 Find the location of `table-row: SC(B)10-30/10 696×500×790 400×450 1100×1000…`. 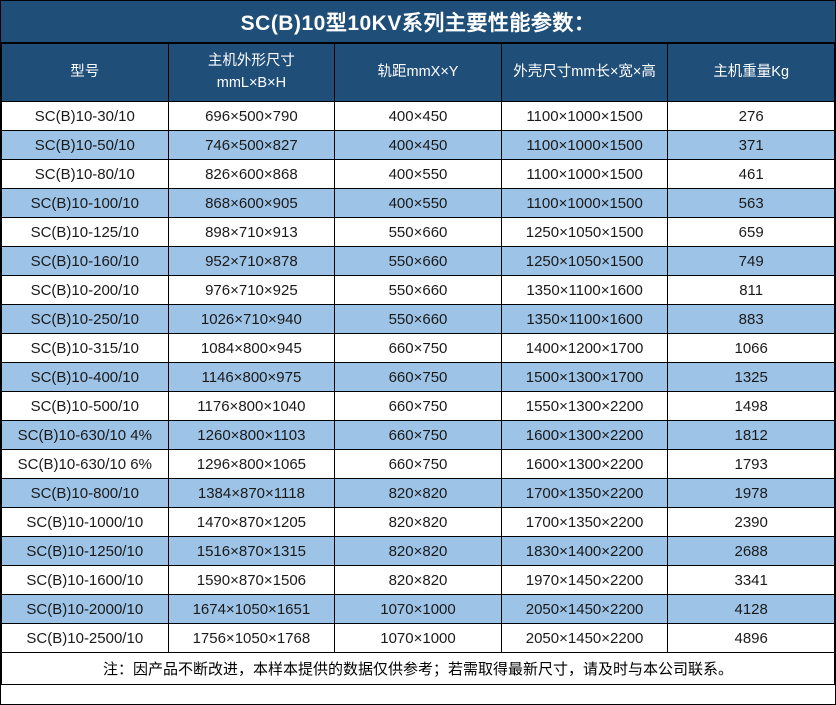

table-row: SC(B)10-30/10 696×500×790 400×450 1100×1000… is located at coordinates (418, 116).